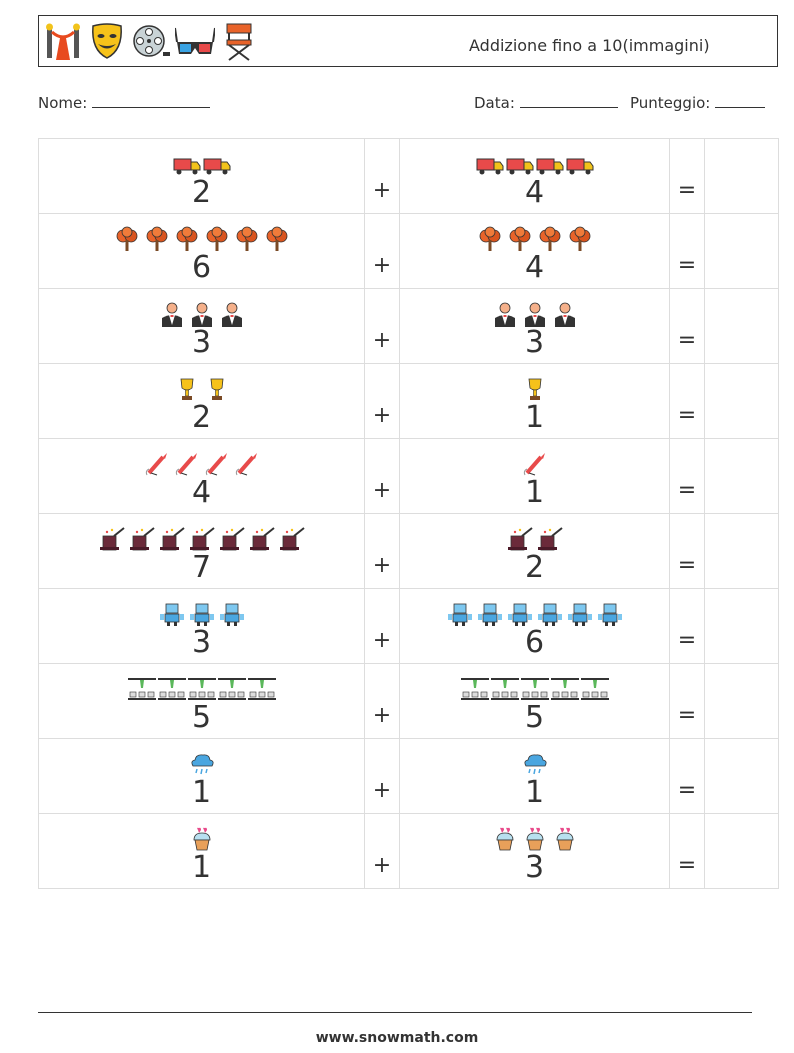  Describe the element at coordinates (397, 1038) in the screenshot. I see `footer-url: www.snowmath.com` at that location.